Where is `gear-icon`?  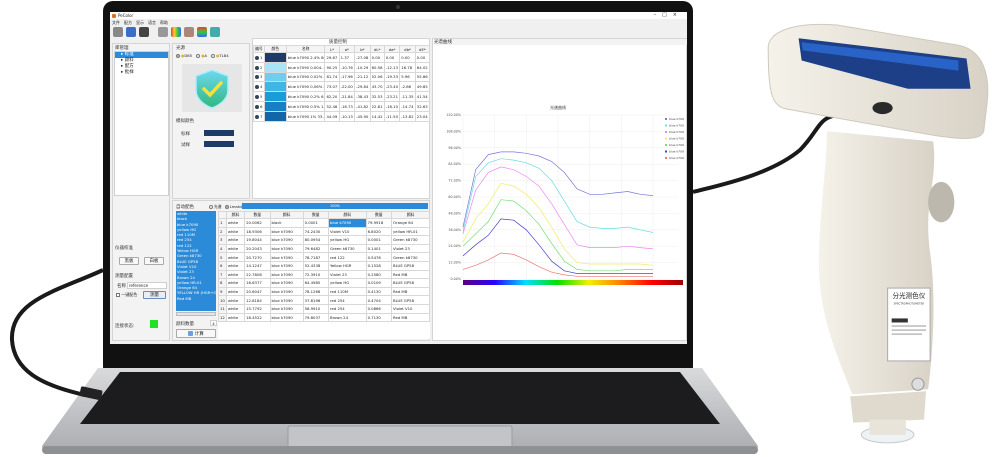
gear-icon is located at coordinates (118, 32).